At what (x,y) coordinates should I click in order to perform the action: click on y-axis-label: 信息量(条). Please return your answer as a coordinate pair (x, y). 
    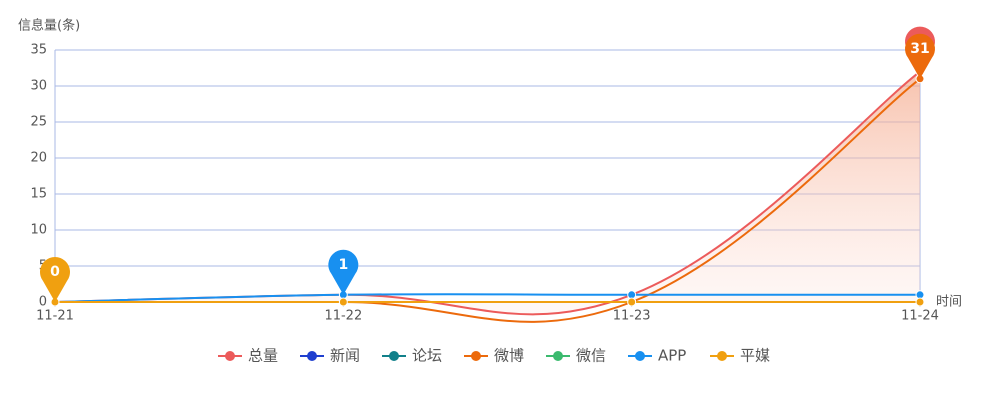
    Looking at the image, I should click on (49, 26).